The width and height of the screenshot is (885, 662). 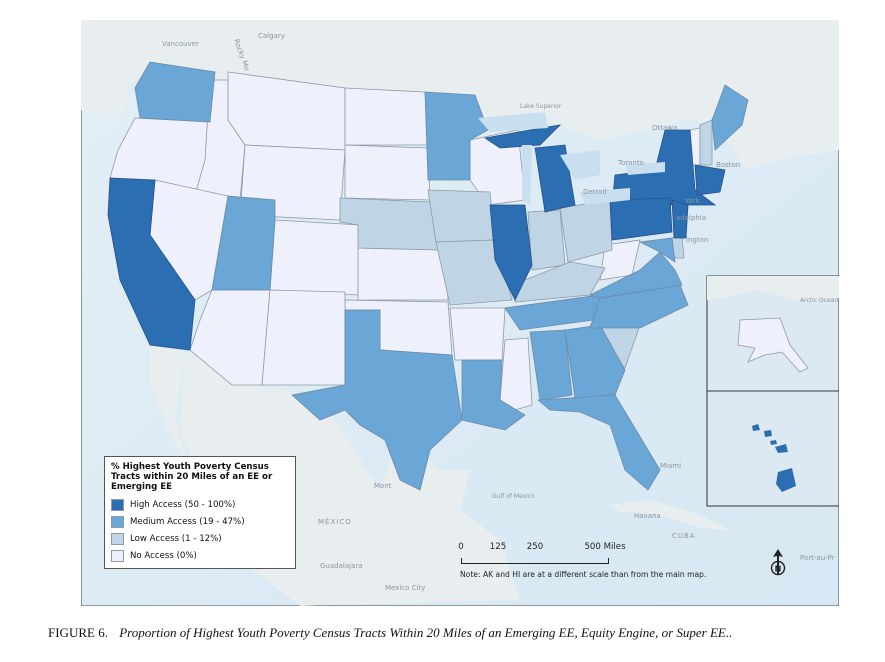 What do you see at coordinates (403, 274) in the screenshot?
I see `state-kansas` at bounding box center [403, 274].